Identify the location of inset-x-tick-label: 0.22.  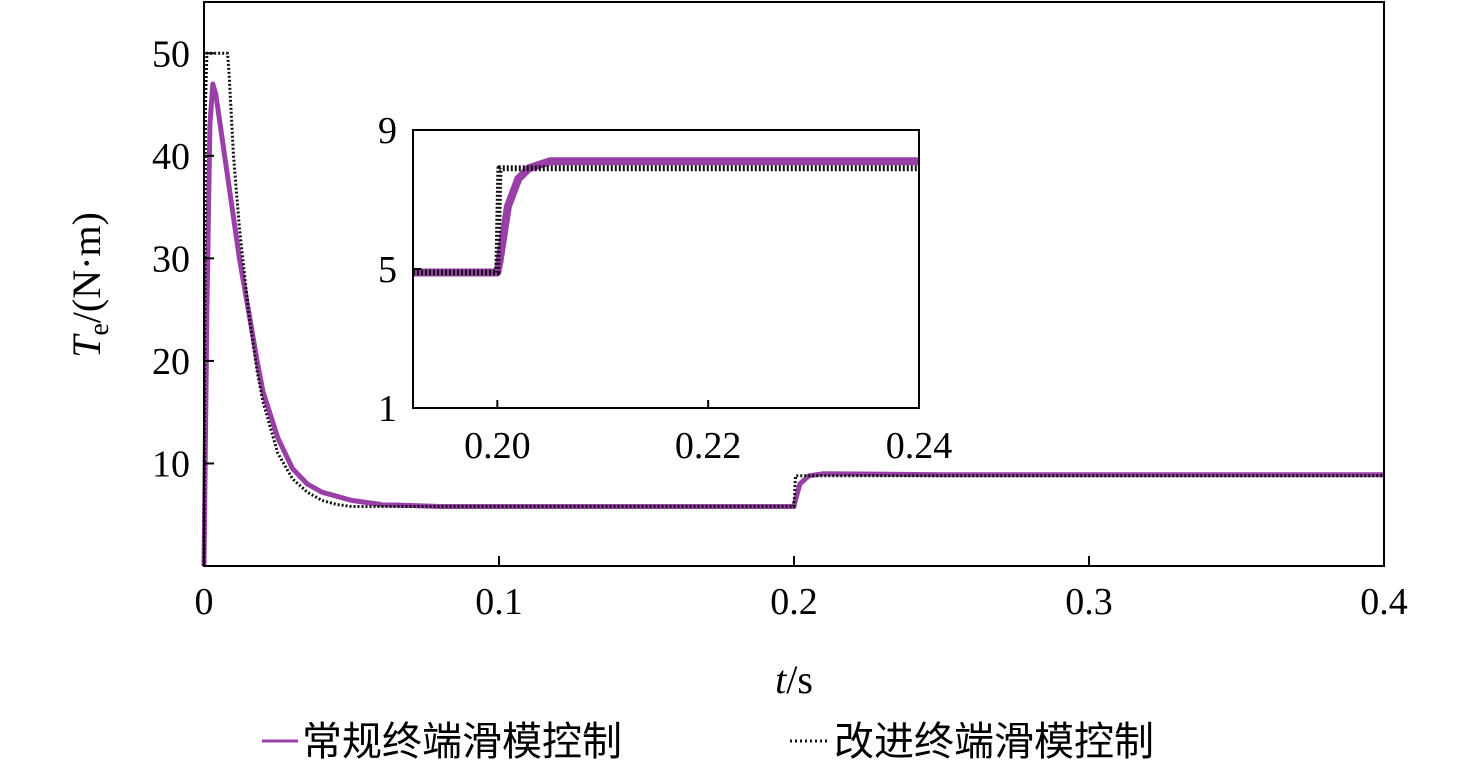
(708, 446).